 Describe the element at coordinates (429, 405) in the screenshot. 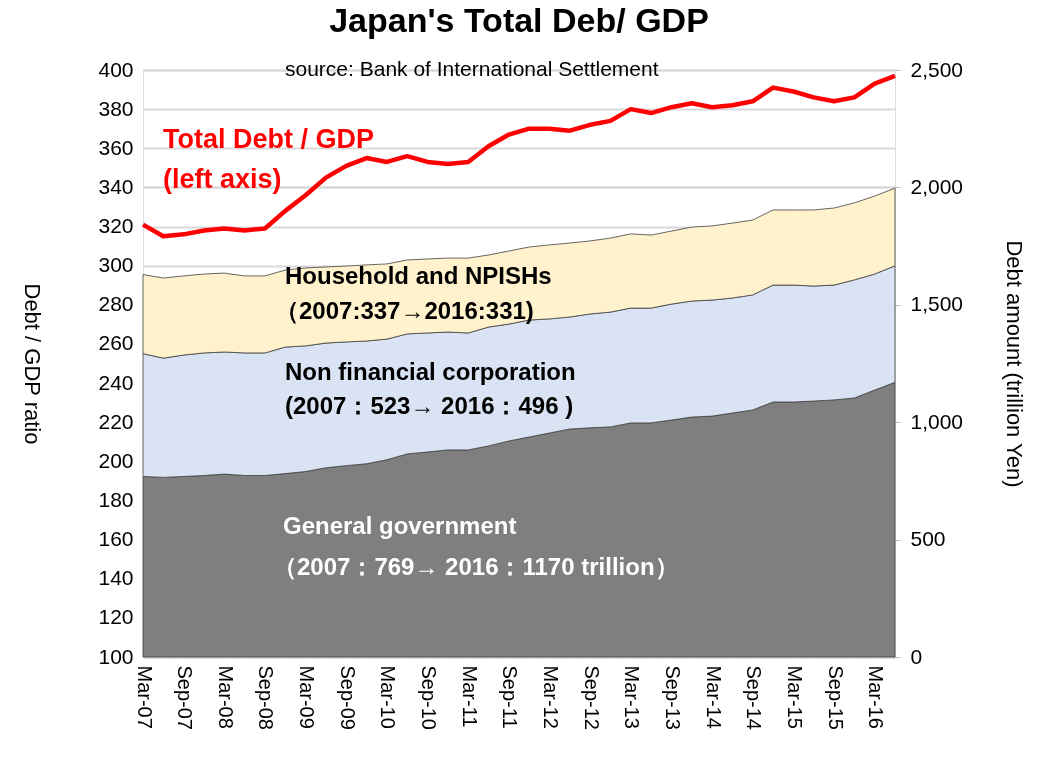

I see `annotation: (2007：523→ 2016：496 )` at that location.